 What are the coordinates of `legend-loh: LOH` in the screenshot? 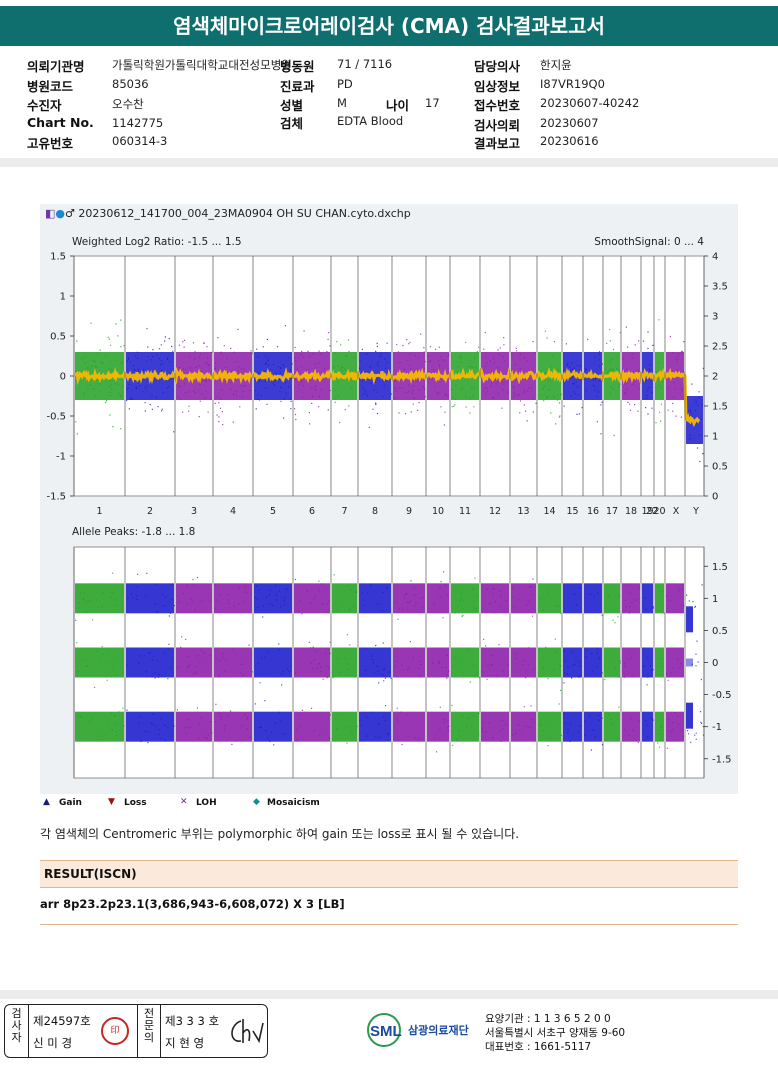 It's located at (206, 803).